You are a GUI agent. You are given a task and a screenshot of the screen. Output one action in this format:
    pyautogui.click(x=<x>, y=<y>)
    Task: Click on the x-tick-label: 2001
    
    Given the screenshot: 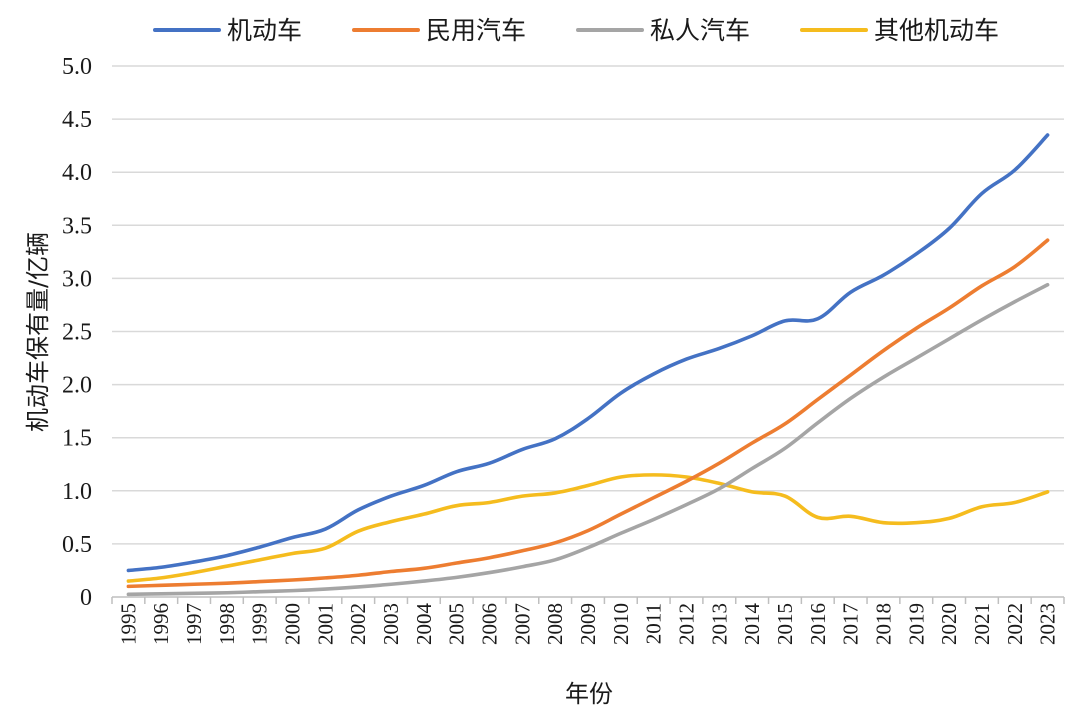 What is the action you would take?
    pyautogui.click(x=325, y=624)
    